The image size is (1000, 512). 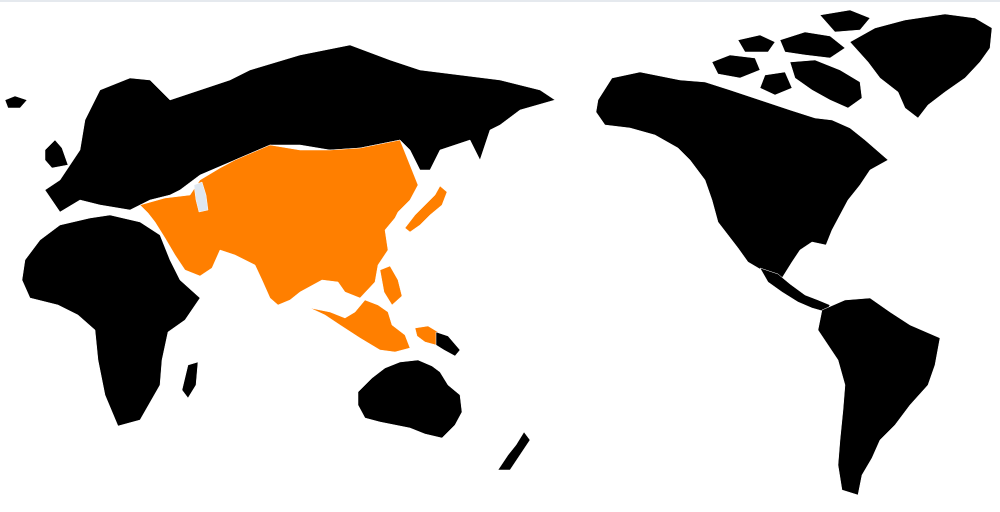 I want to click on region-shape-madagascar, so click(x=190, y=380).